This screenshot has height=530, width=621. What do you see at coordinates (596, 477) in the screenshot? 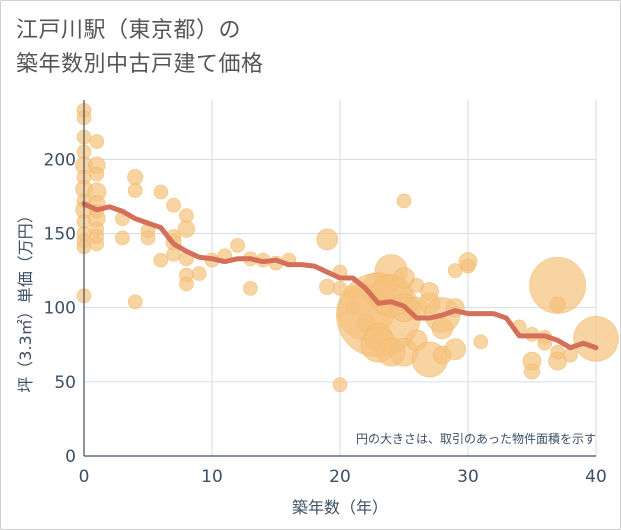
I see `x-tick-label: 40` at bounding box center [596, 477].